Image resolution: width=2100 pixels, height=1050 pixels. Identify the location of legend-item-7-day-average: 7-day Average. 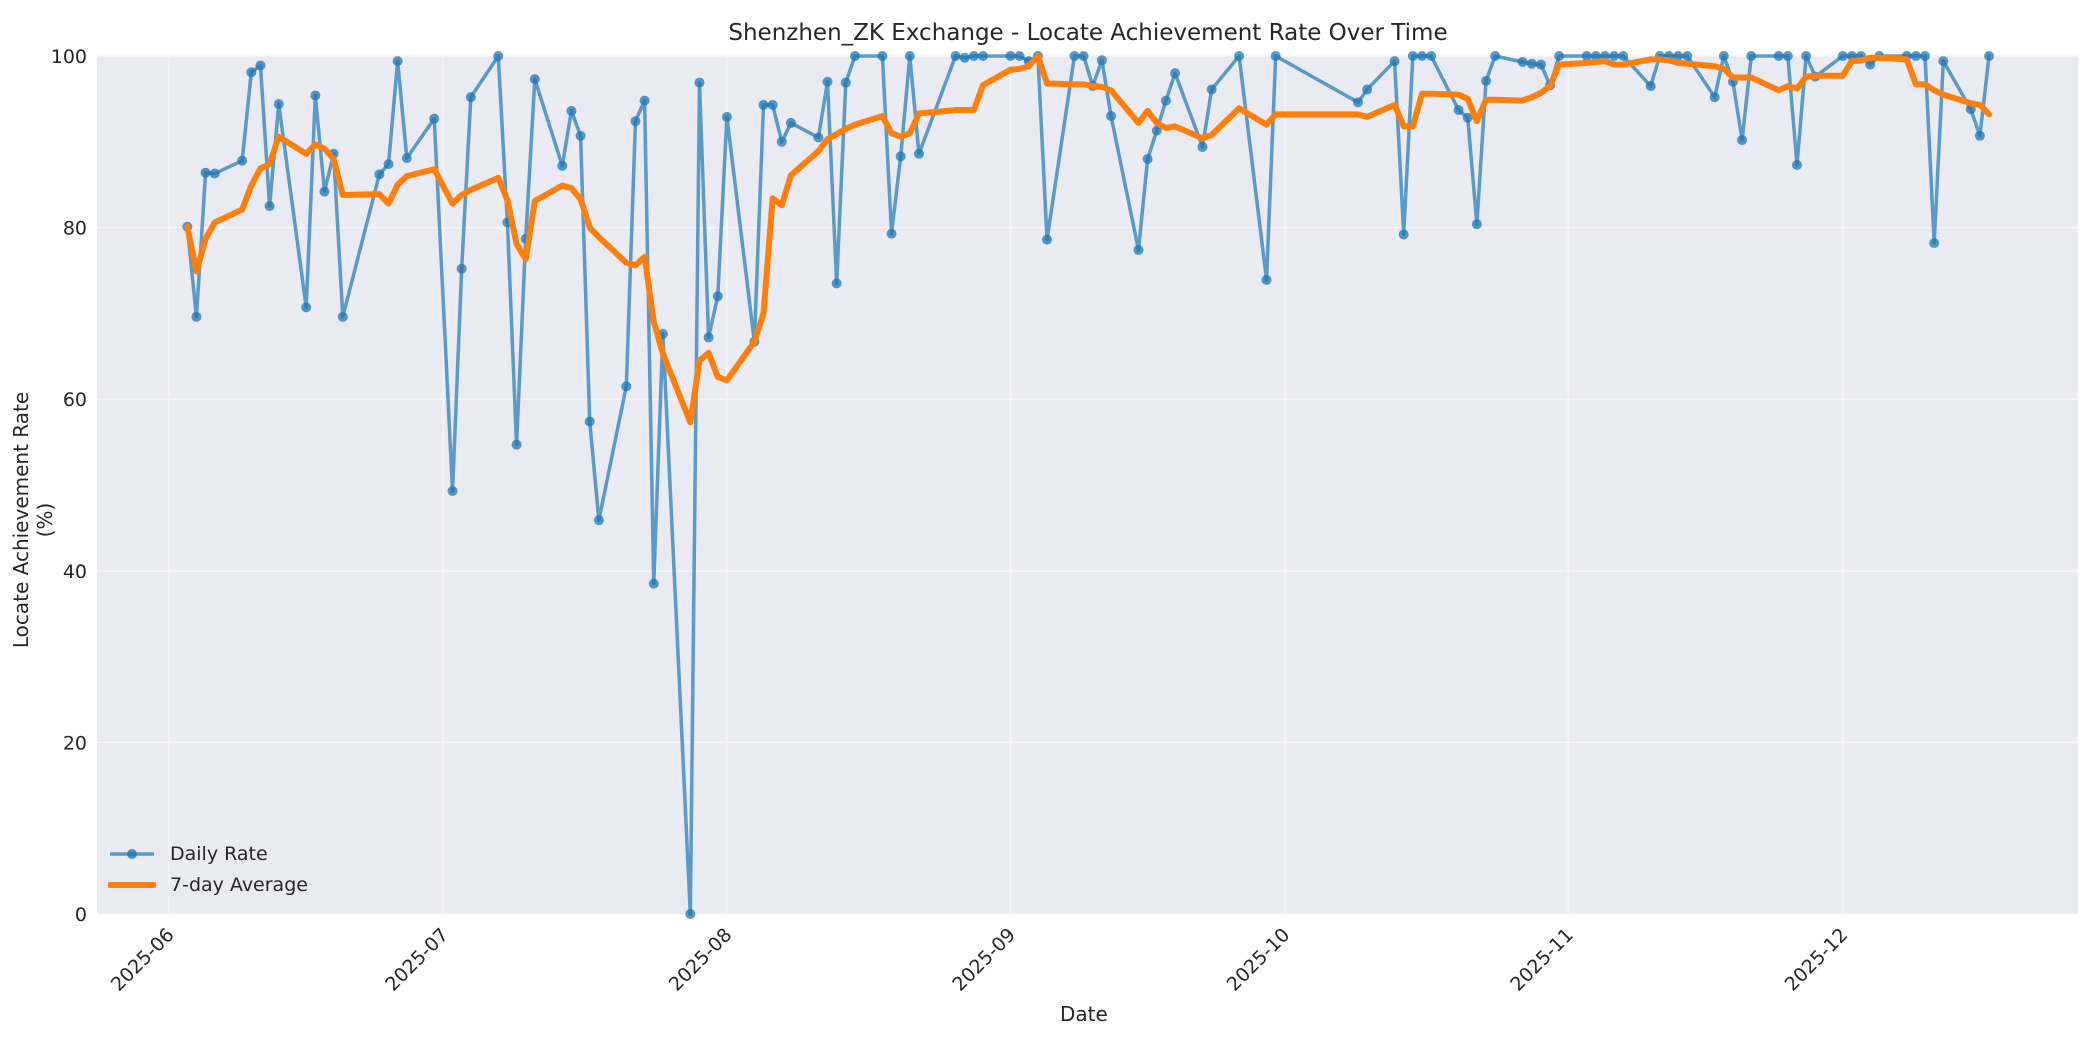
(208, 884).